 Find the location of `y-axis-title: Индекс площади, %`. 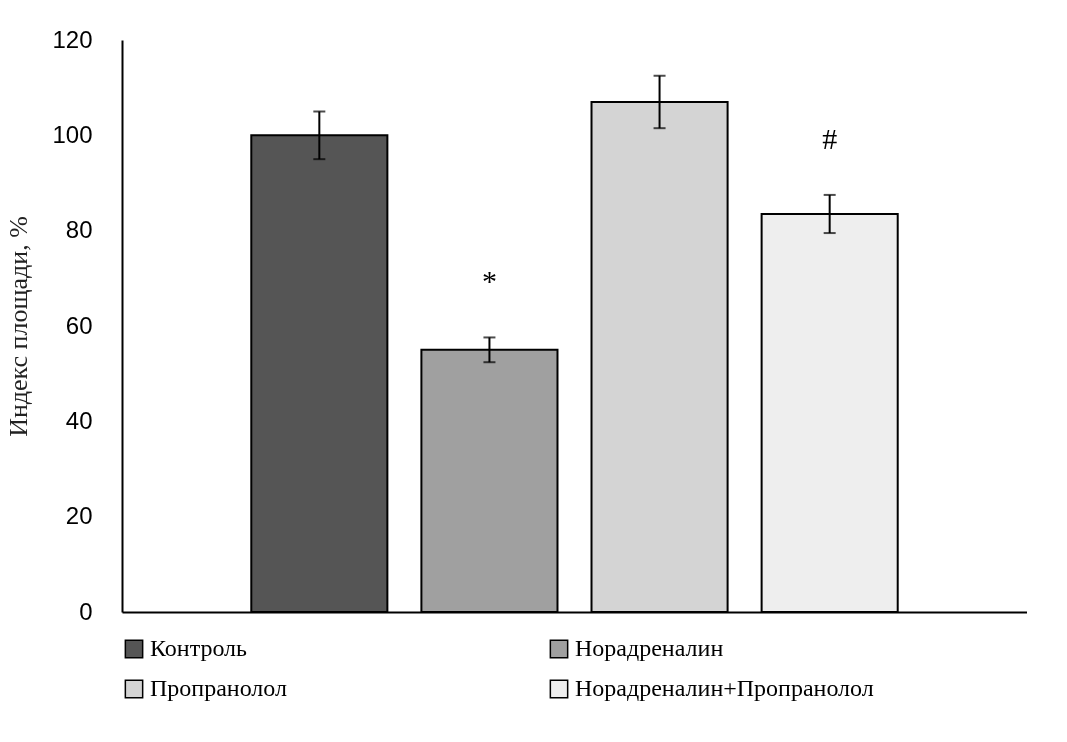

y-axis-title: Индекс площади, % is located at coordinates (19, 326).